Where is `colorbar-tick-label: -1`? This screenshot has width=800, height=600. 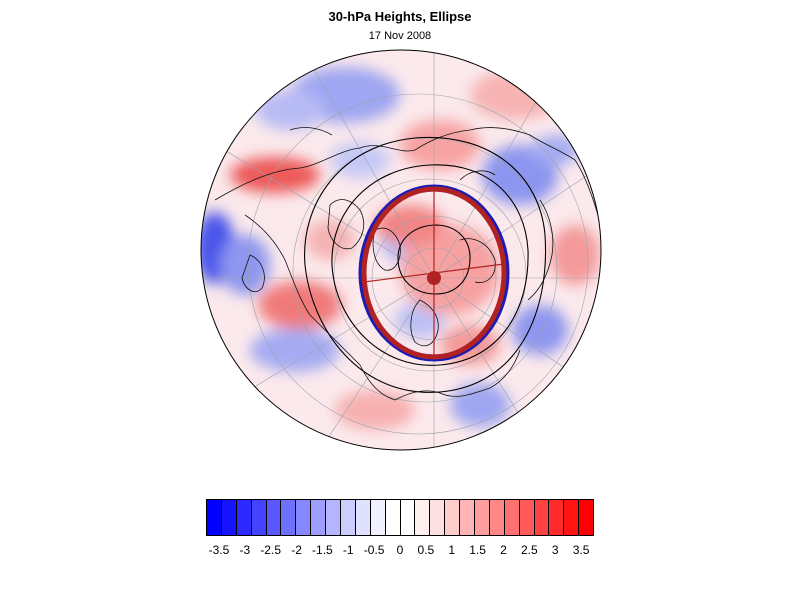
colorbar-tick-label: -1 is located at coordinates (348, 550).